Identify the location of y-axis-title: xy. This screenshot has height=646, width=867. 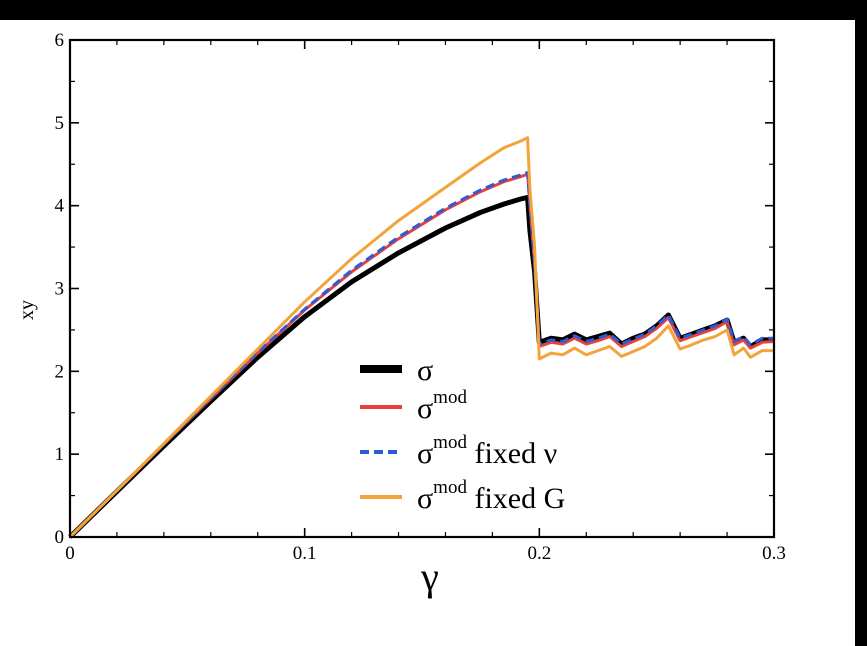
(27, 310).